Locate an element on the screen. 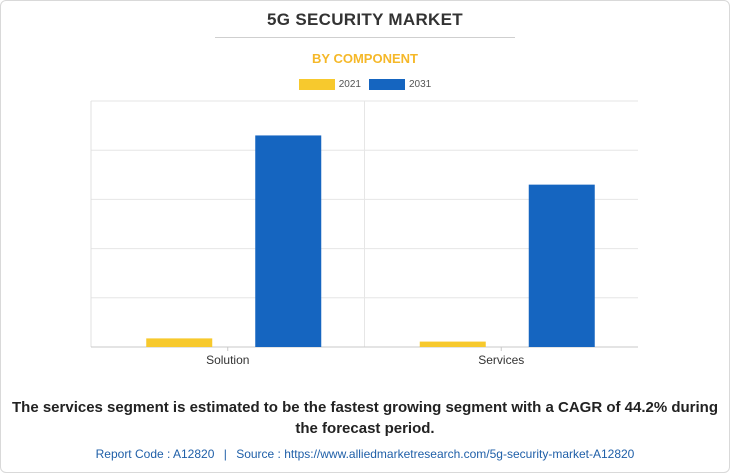  legend-label-2031: 2031 is located at coordinates (420, 84).